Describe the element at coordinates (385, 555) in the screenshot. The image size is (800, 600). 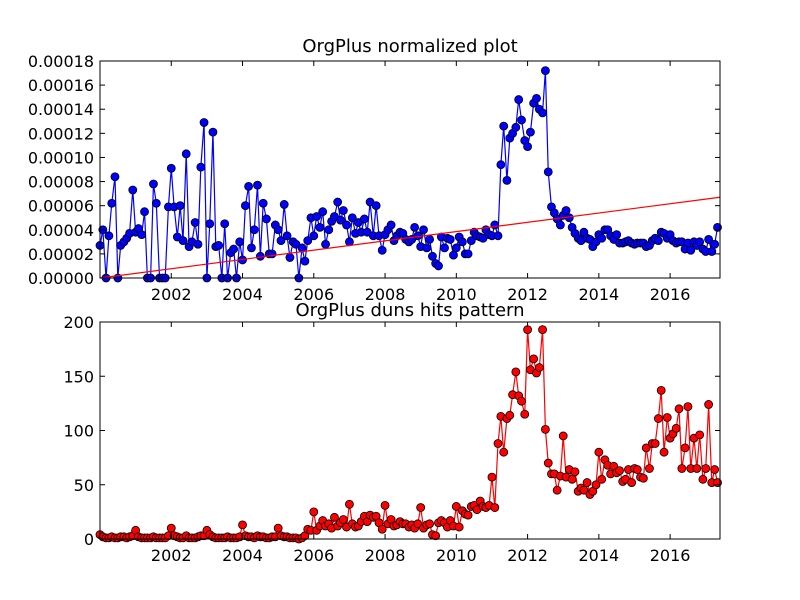
I see `bottom-chart-x-tick-label: 2008` at that location.